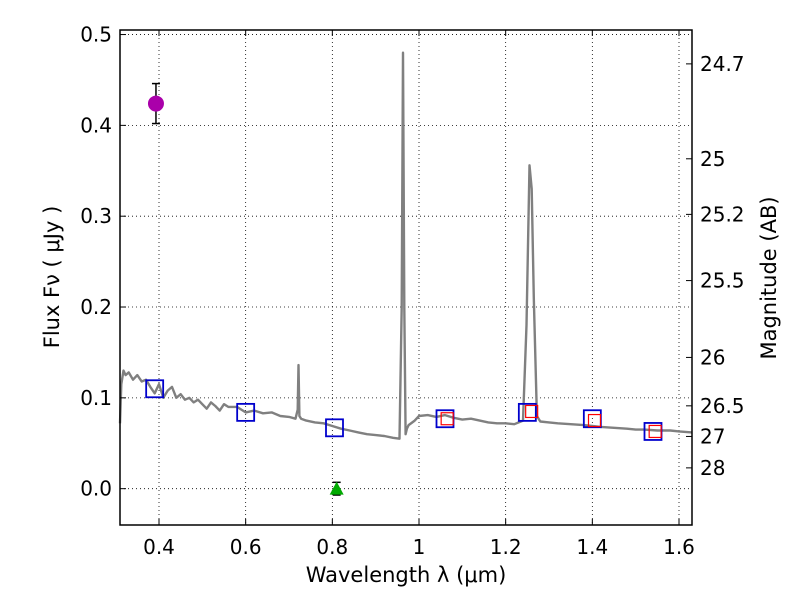  I want to click on x-tick-label: 1.2, so click(506, 547).